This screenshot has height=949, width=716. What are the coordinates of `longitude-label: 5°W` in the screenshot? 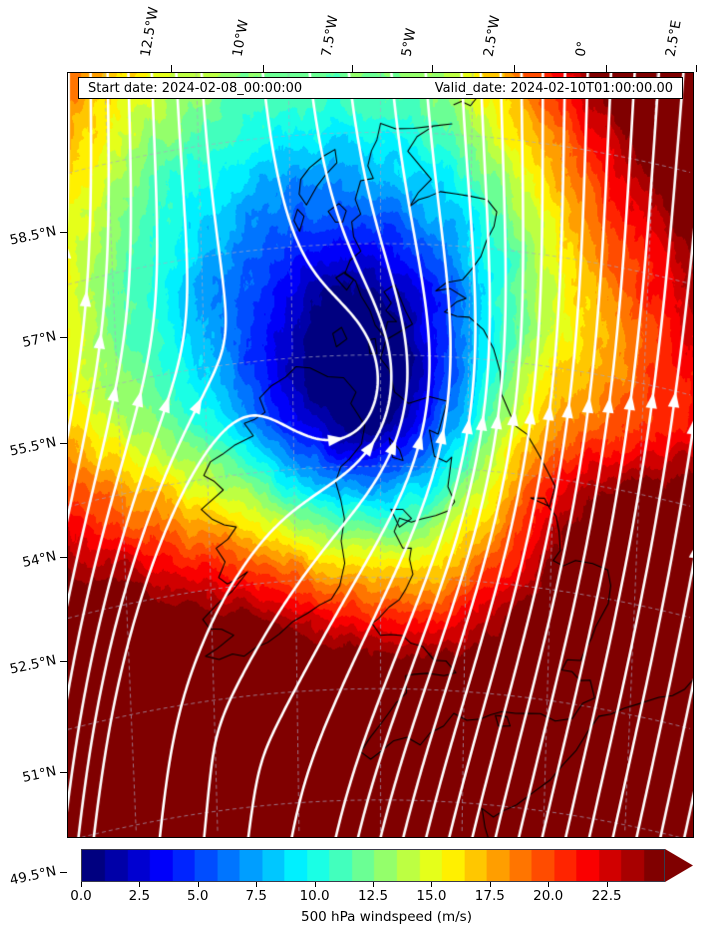 It's located at (409, 42).